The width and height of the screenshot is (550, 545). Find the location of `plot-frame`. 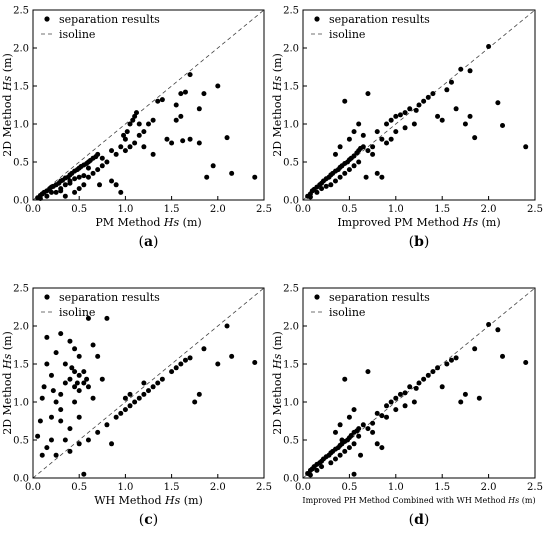

plot-frame is located at coordinates (148, 105).